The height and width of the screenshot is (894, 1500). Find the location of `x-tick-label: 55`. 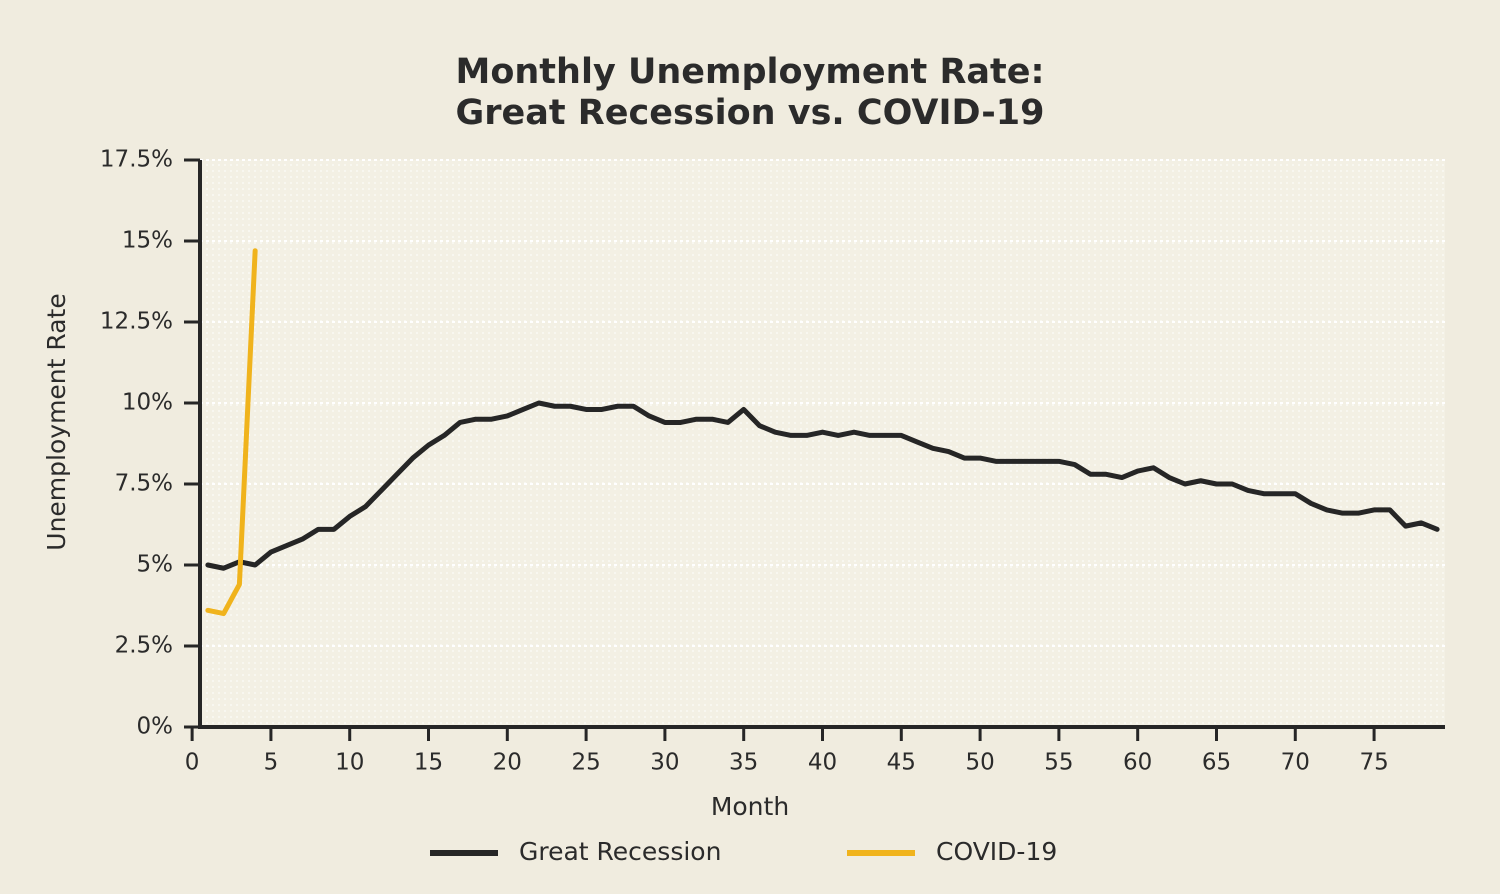

x-tick-label: 55 is located at coordinates (1058, 763).